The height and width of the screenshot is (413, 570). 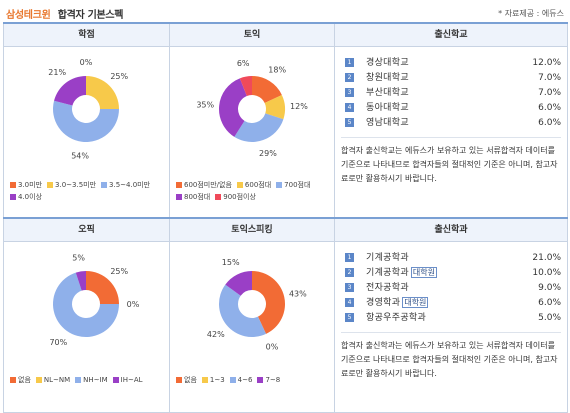 What do you see at coordinates (453, 79) in the screenshot?
I see `schools-row: 2 창원대학교 7.0%` at bounding box center [453, 79].